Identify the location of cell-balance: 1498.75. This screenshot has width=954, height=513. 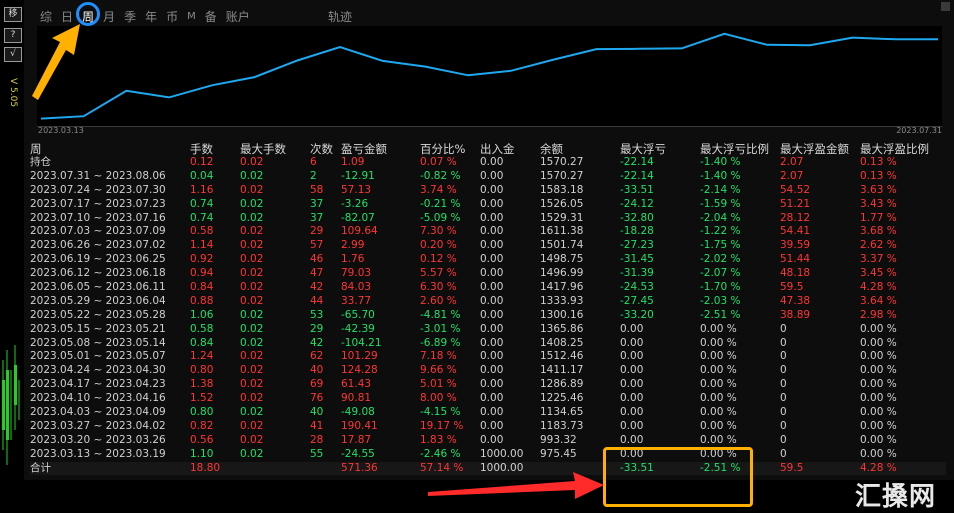
(562, 259).